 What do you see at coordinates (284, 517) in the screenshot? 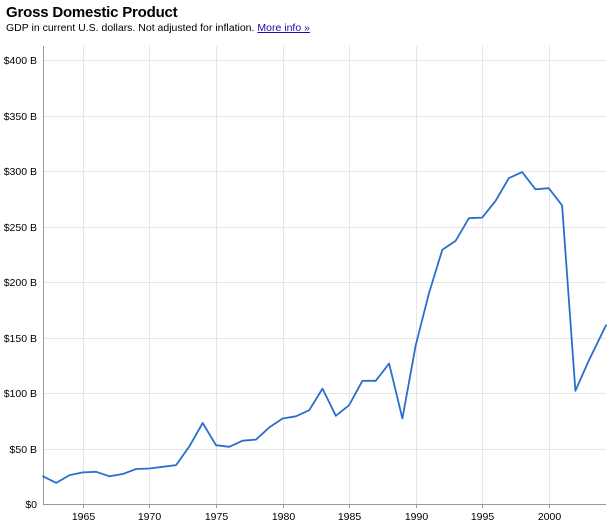
I see `x-tick-label: 1980` at bounding box center [284, 517].